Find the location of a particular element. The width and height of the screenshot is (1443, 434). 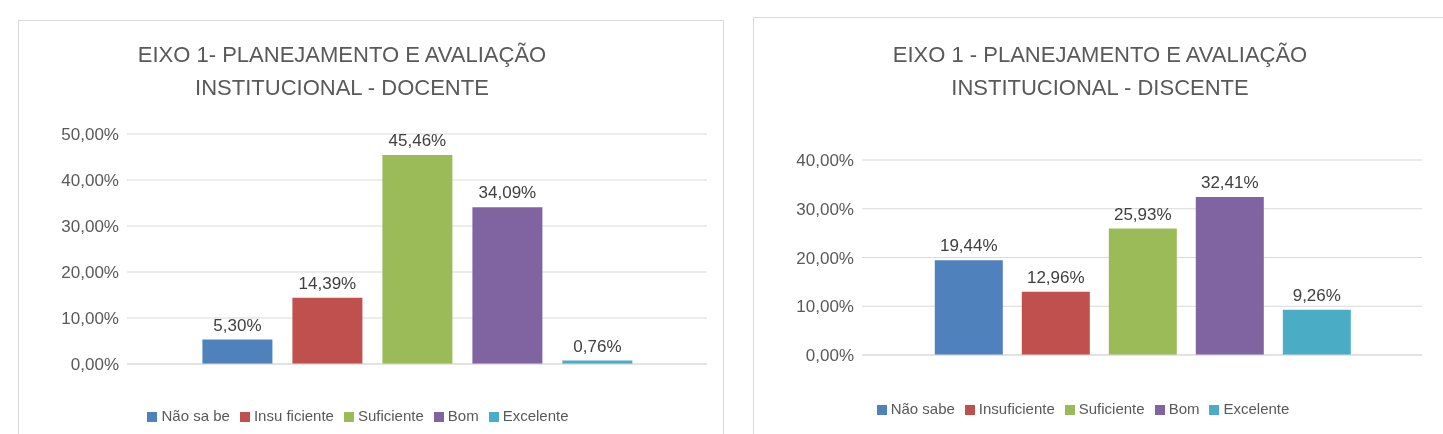

legend-label: Não sabe is located at coordinates (922, 408).